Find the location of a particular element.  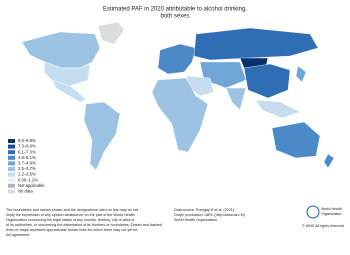

legend-label: 2.5–3.7% is located at coordinates (27, 168).